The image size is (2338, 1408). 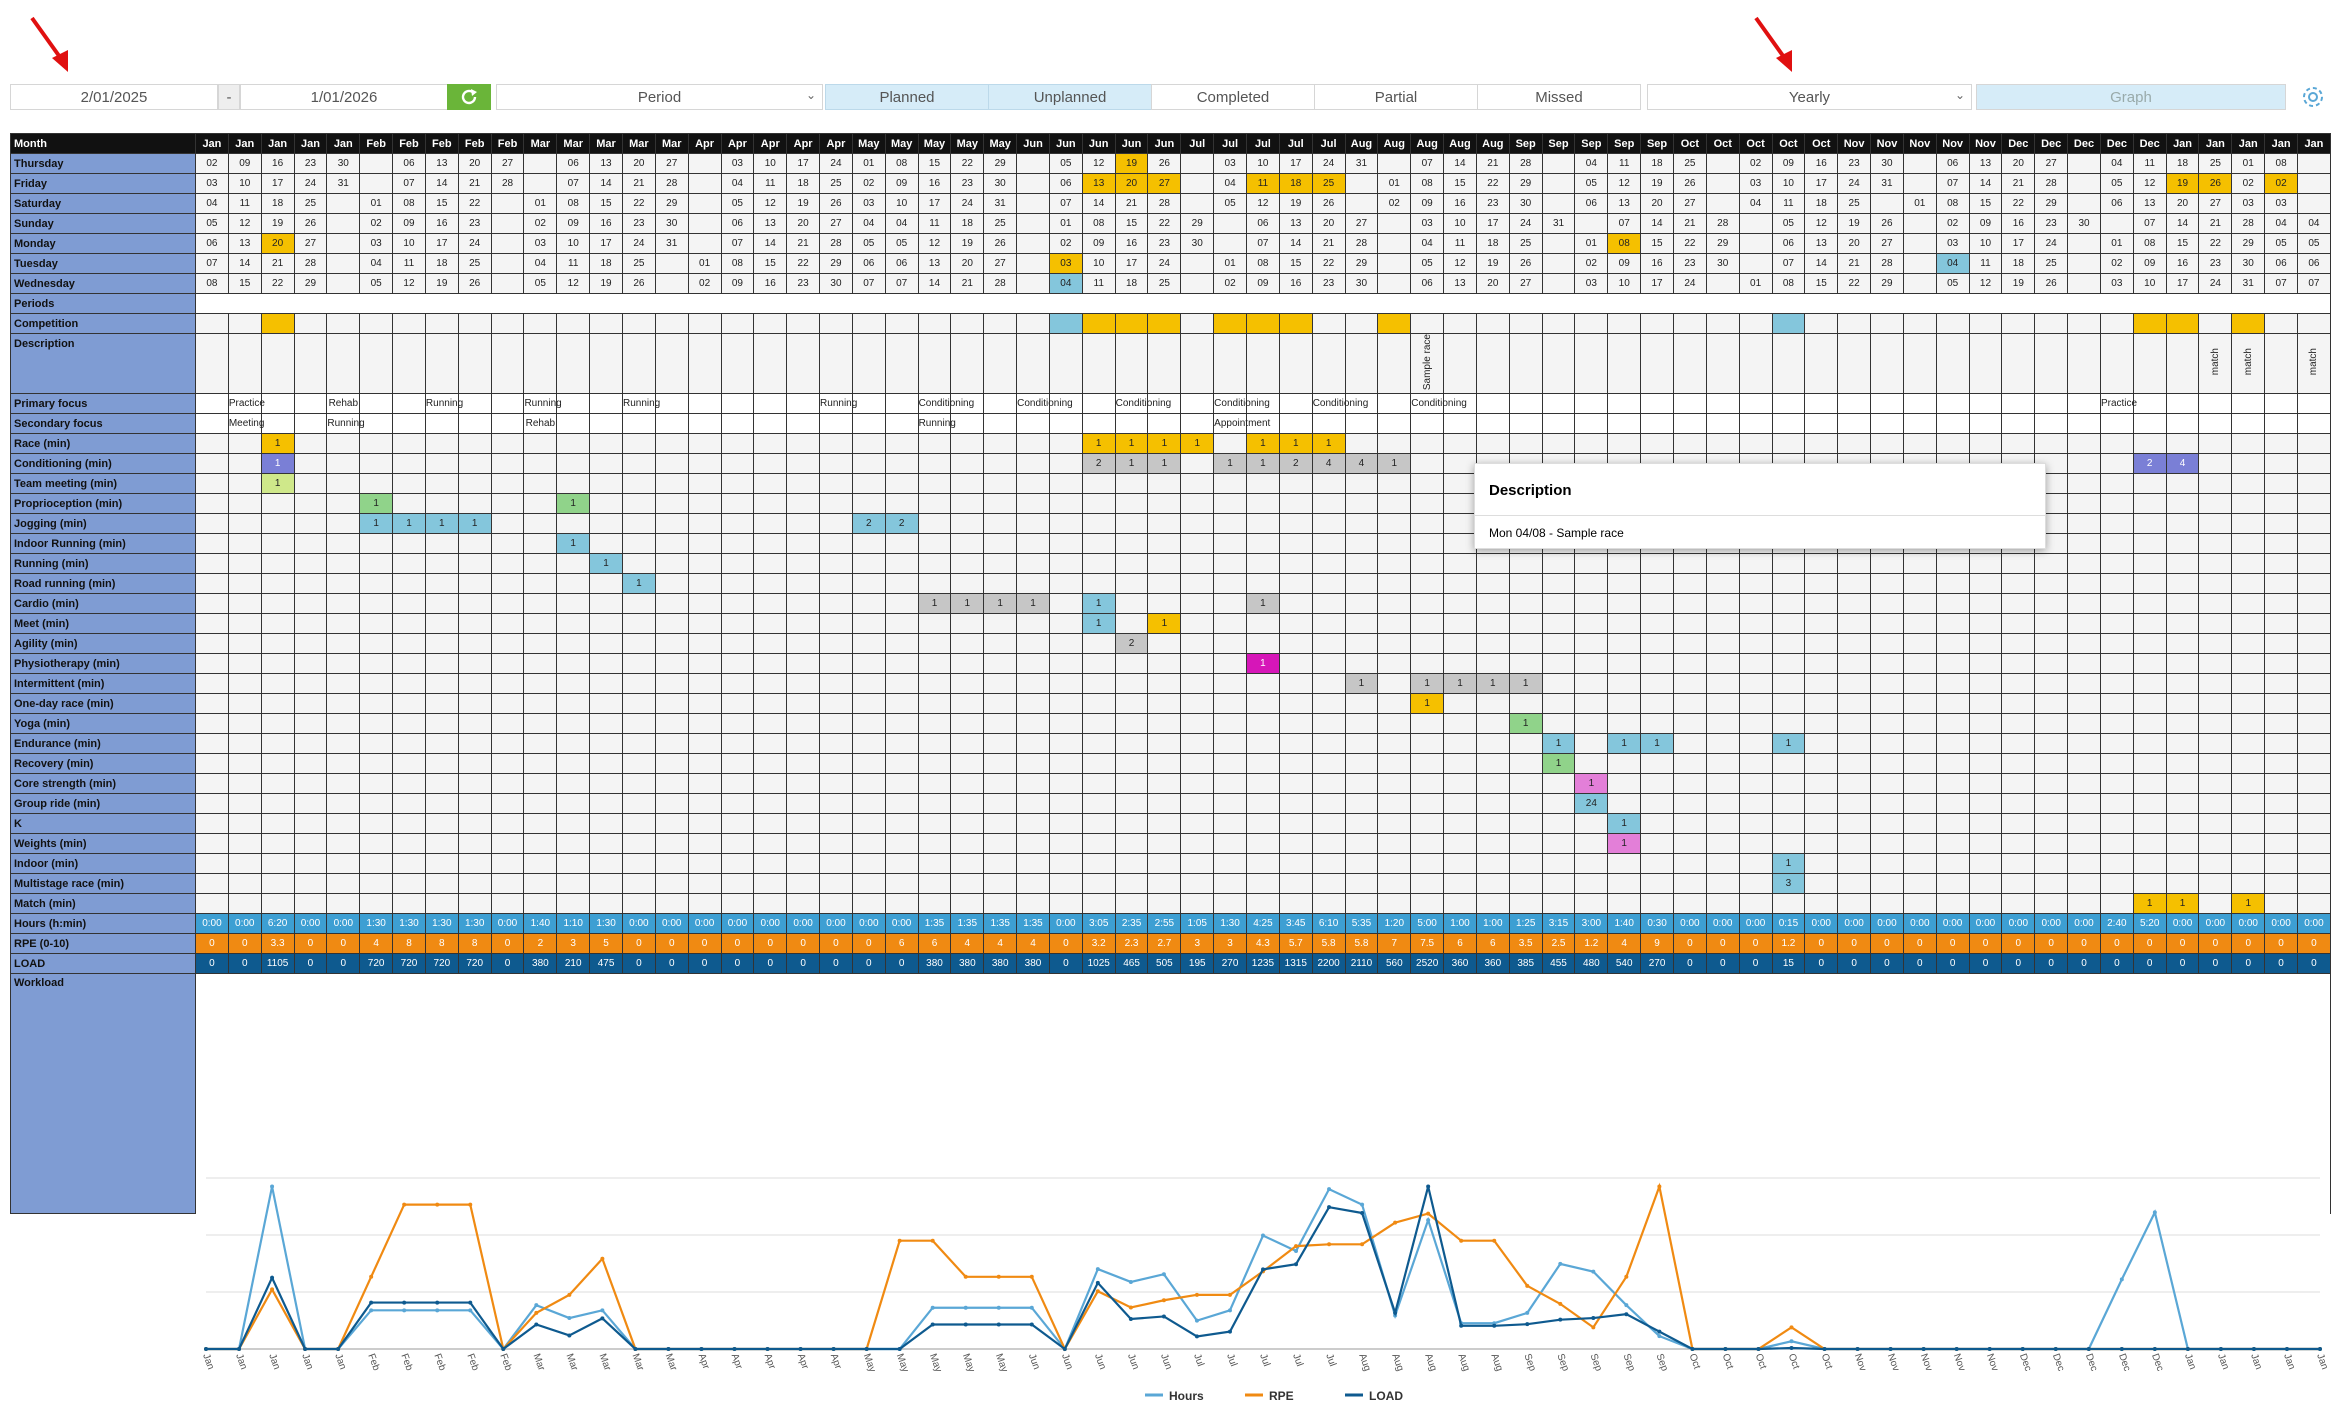 I want to click on day-cell: 18, so click(x=967, y=223).